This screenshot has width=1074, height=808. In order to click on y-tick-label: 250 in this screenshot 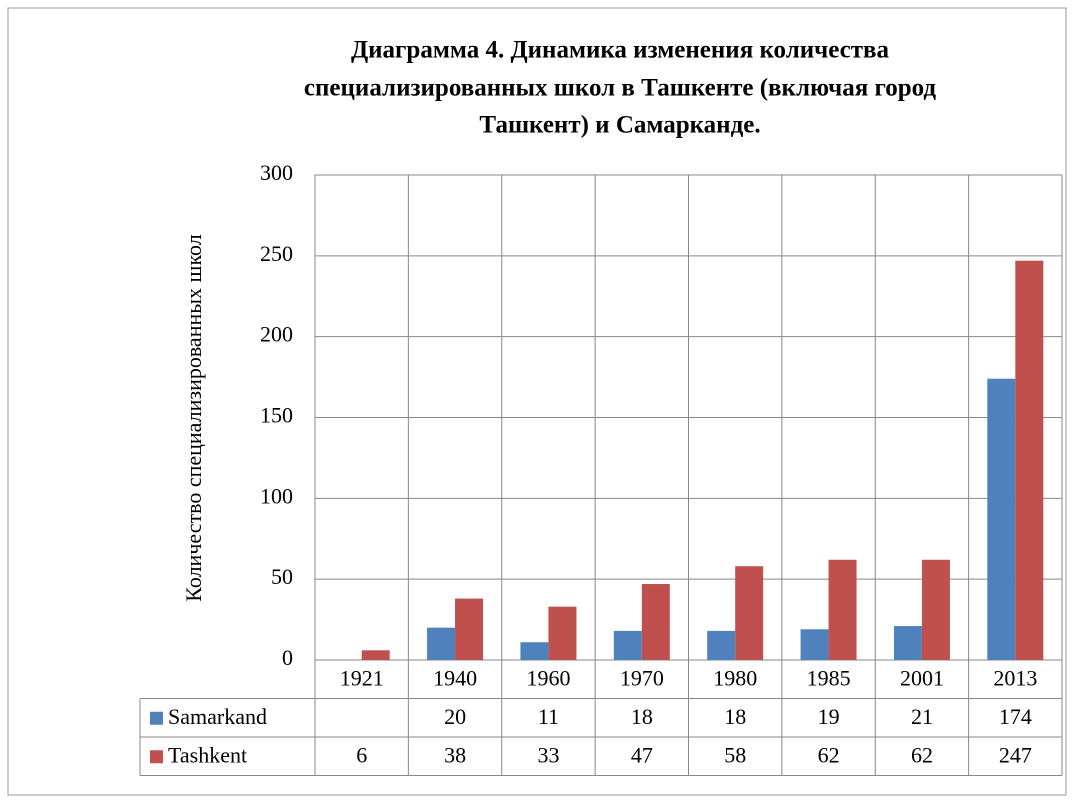, I will do `click(276, 253)`.